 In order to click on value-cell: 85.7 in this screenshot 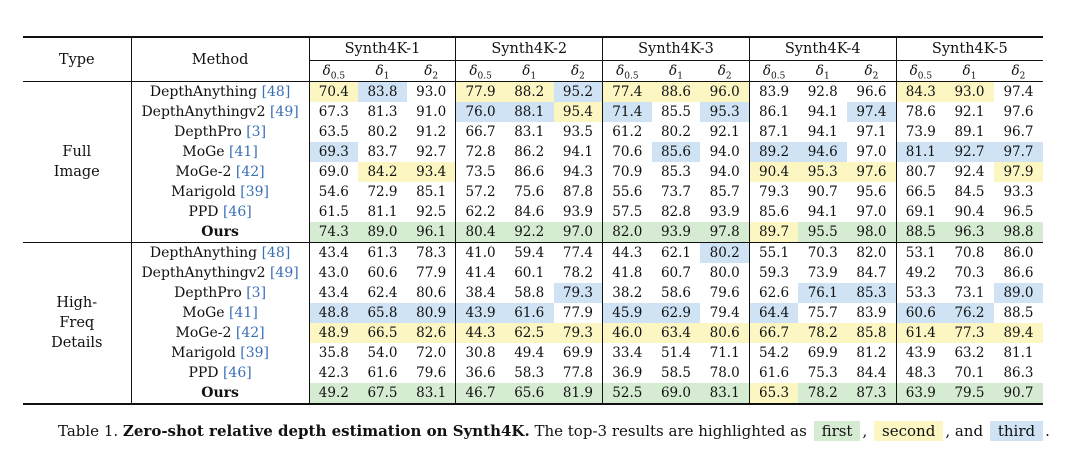, I will do `click(724, 192)`.